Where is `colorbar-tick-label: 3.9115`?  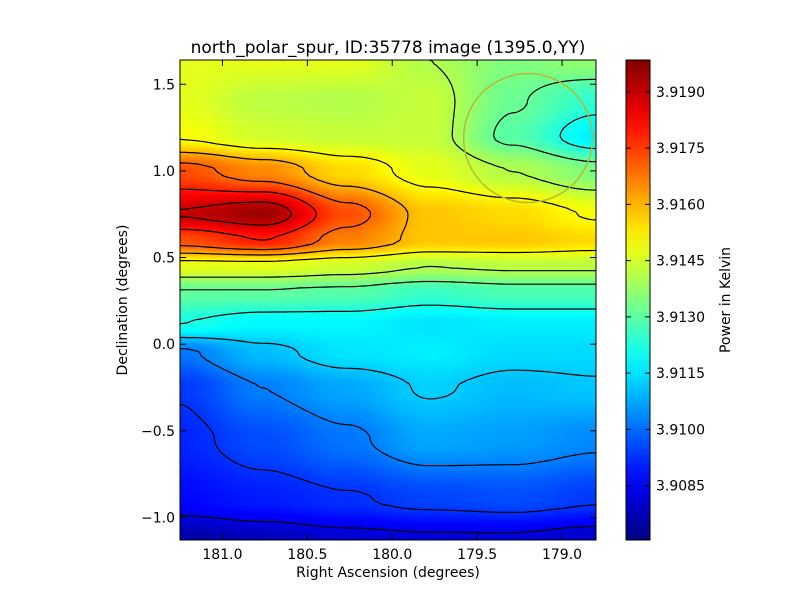
colorbar-tick-label: 3.9115 is located at coordinates (680, 374).